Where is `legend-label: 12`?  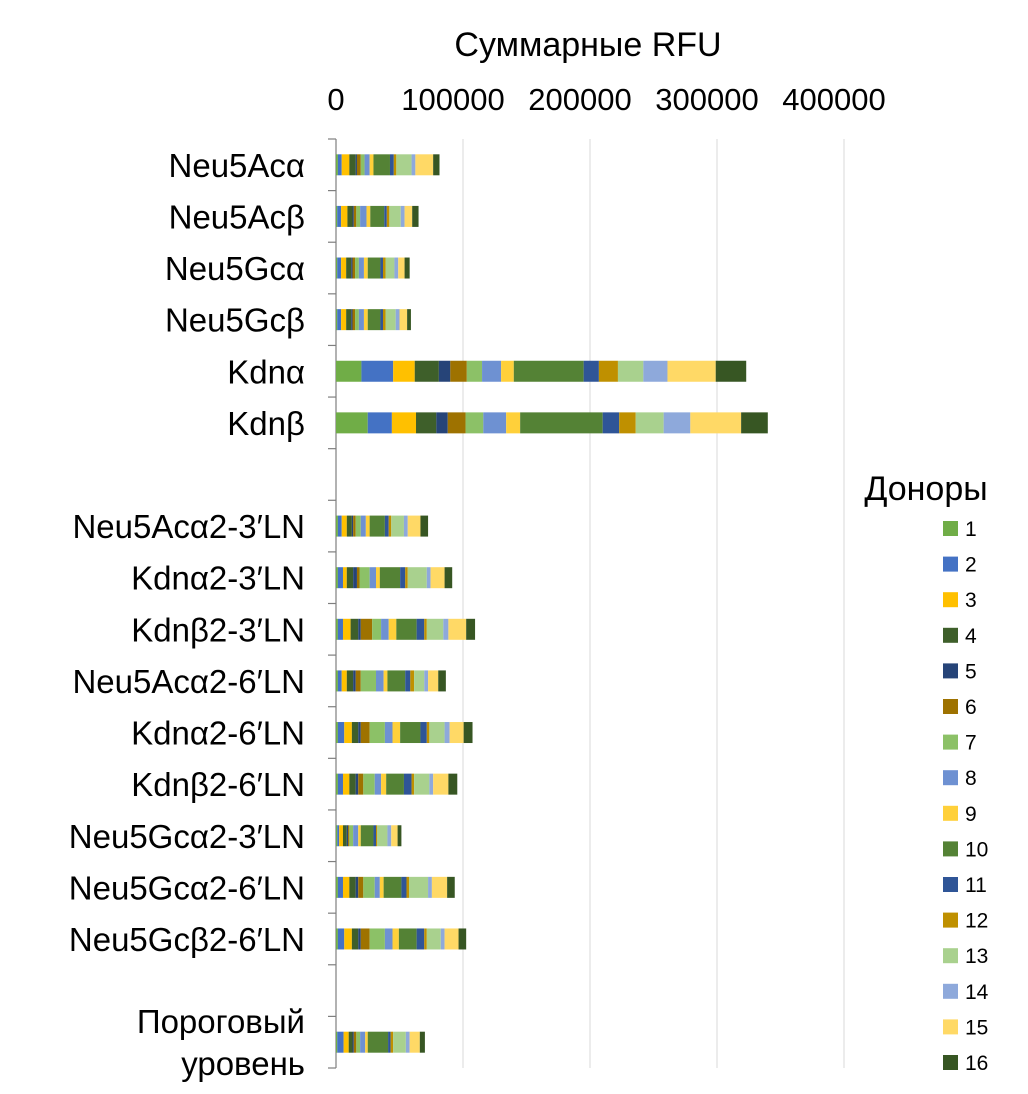 legend-label: 12 is located at coordinates (976, 921).